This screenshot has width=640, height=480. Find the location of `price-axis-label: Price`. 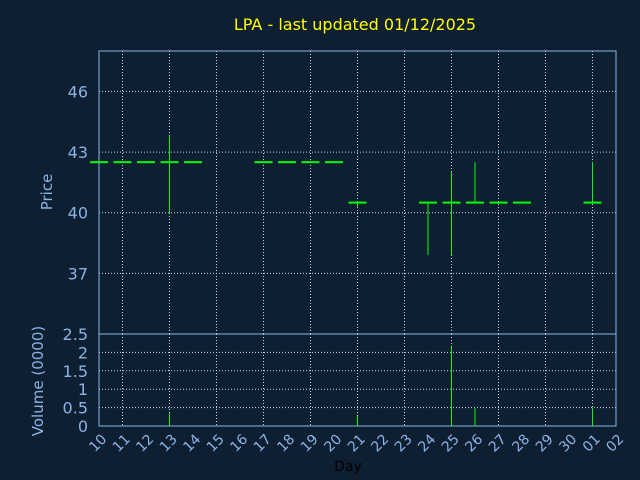

price-axis-label: Price is located at coordinates (47, 192).